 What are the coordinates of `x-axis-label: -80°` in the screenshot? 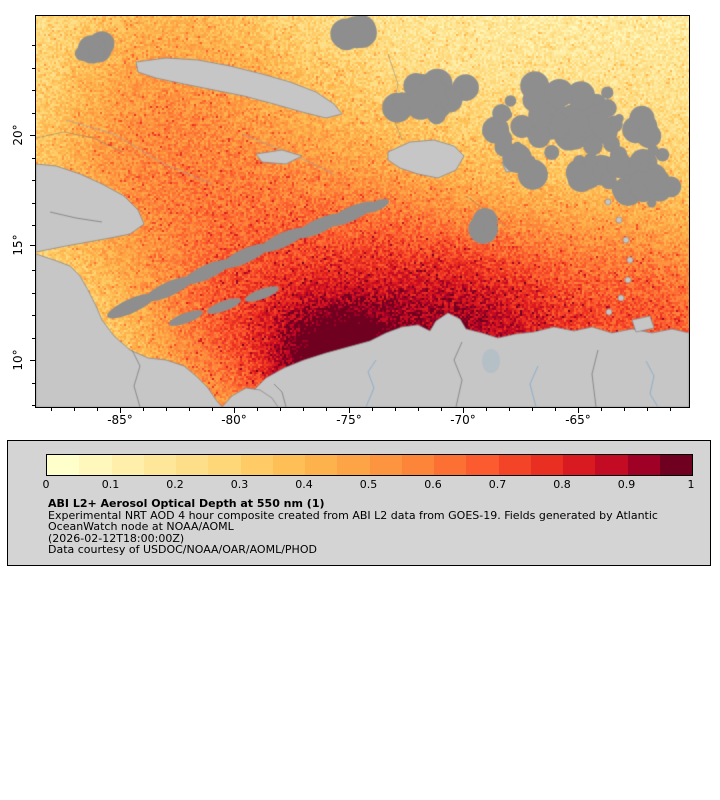 It's located at (234, 420).